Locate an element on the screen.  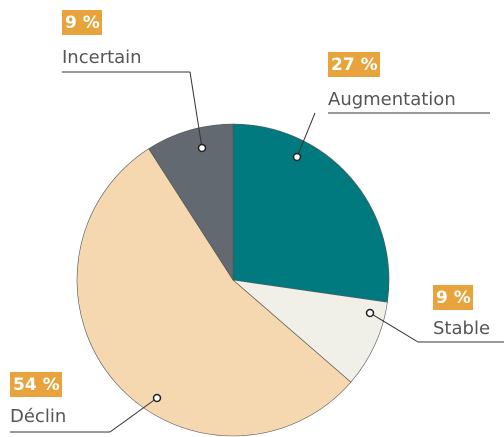
category-label: Incertain is located at coordinates (102, 57).